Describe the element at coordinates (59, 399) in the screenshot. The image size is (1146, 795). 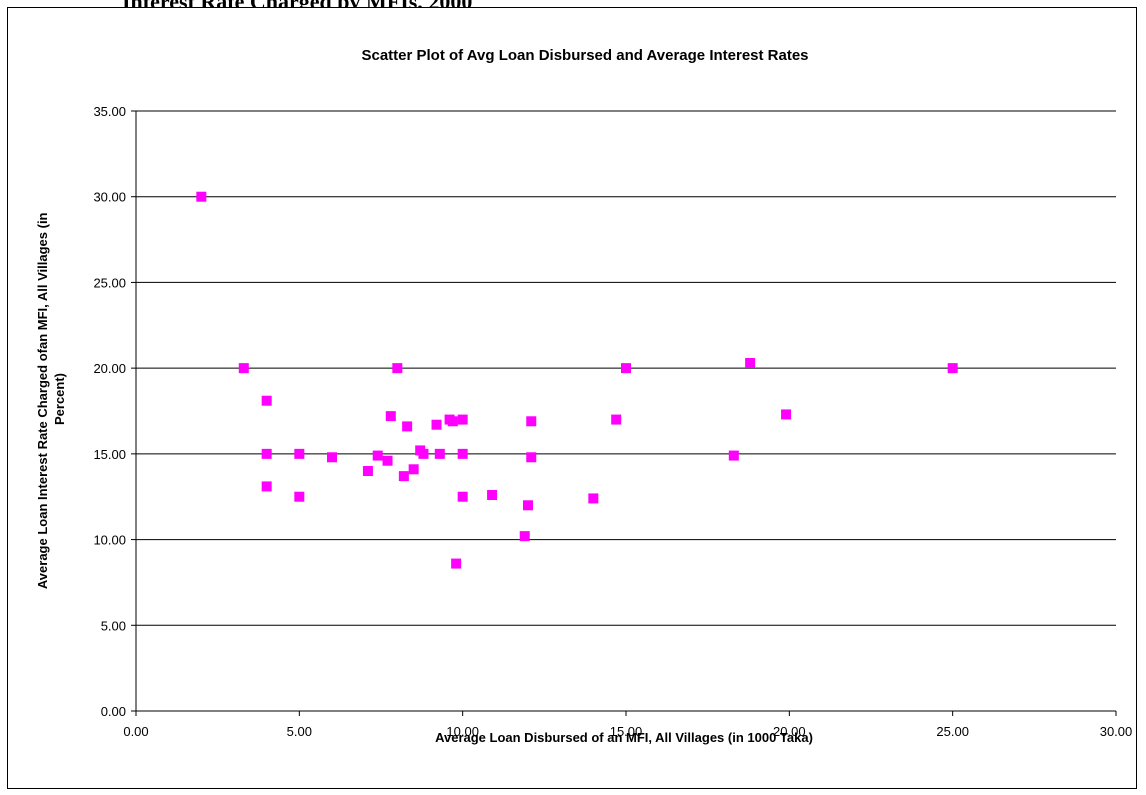
I see `y-axis-label-line-2: Percent)` at that location.